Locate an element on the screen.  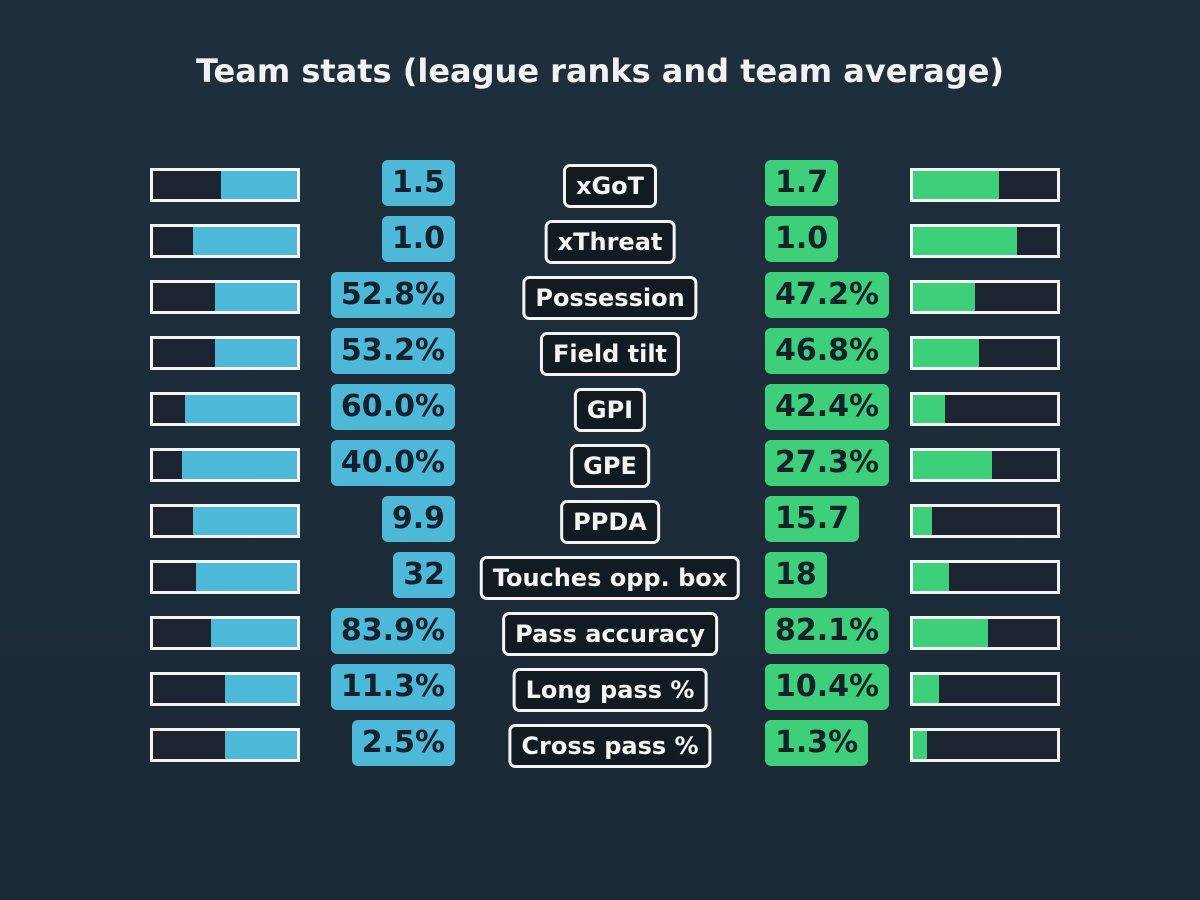
stat-label: Cross pass % is located at coordinates (610, 746).